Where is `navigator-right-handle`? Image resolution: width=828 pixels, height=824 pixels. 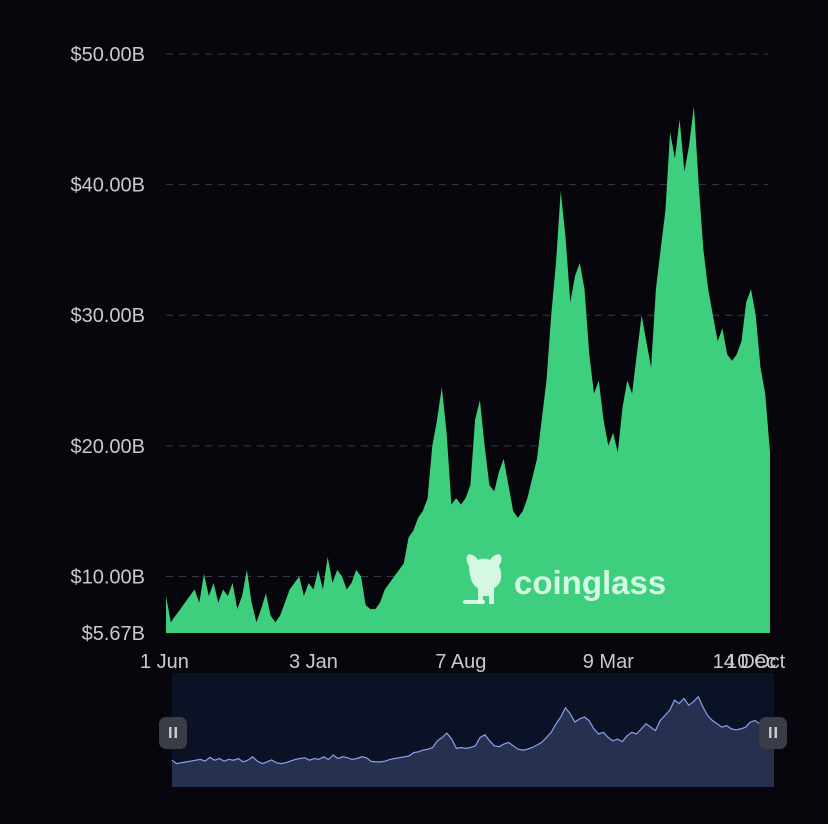
navigator-right-handle is located at coordinates (773, 733).